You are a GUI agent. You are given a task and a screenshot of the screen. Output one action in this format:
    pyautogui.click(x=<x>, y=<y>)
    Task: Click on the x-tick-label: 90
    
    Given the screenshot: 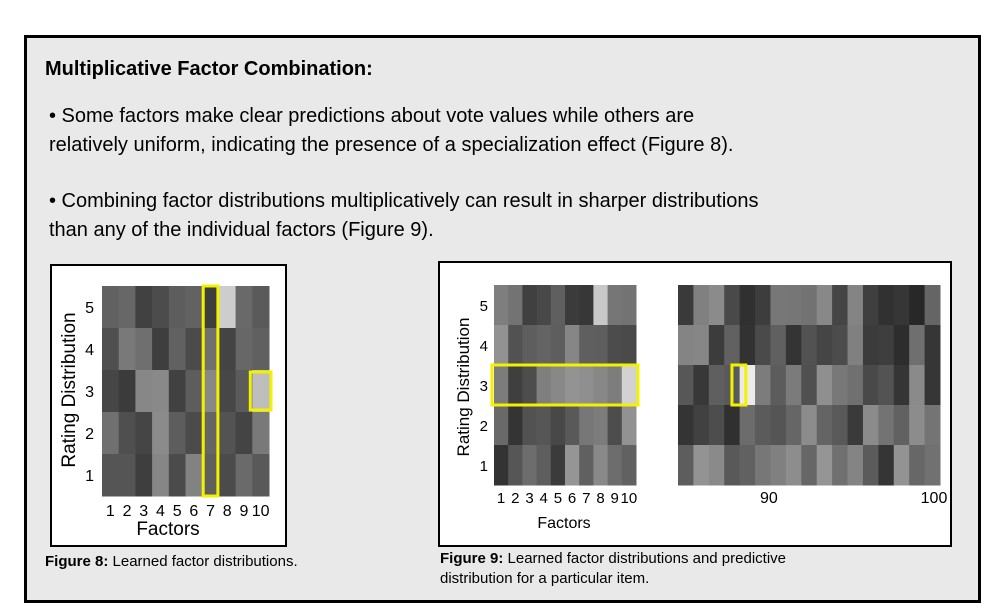 What is the action you would take?
    pyautogui.click(x=769, y=498)
    